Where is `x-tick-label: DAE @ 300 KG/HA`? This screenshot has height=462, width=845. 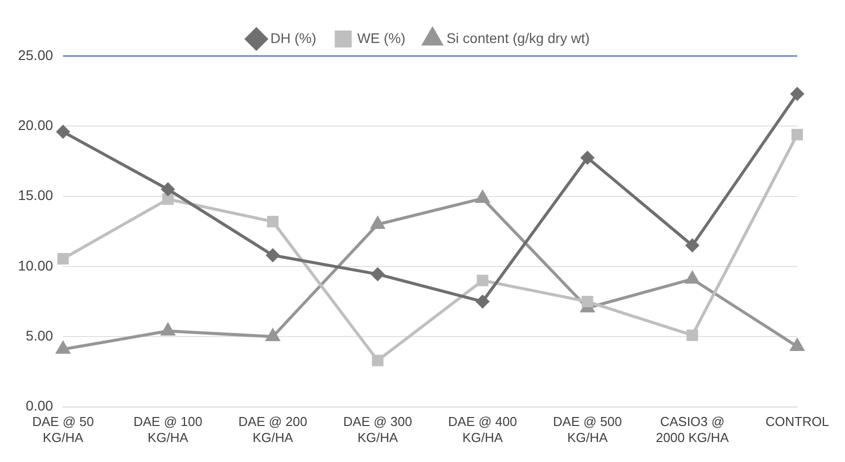 x-tick-label: DAE @ 300 KG/HA is located at coordinates (377, 429).